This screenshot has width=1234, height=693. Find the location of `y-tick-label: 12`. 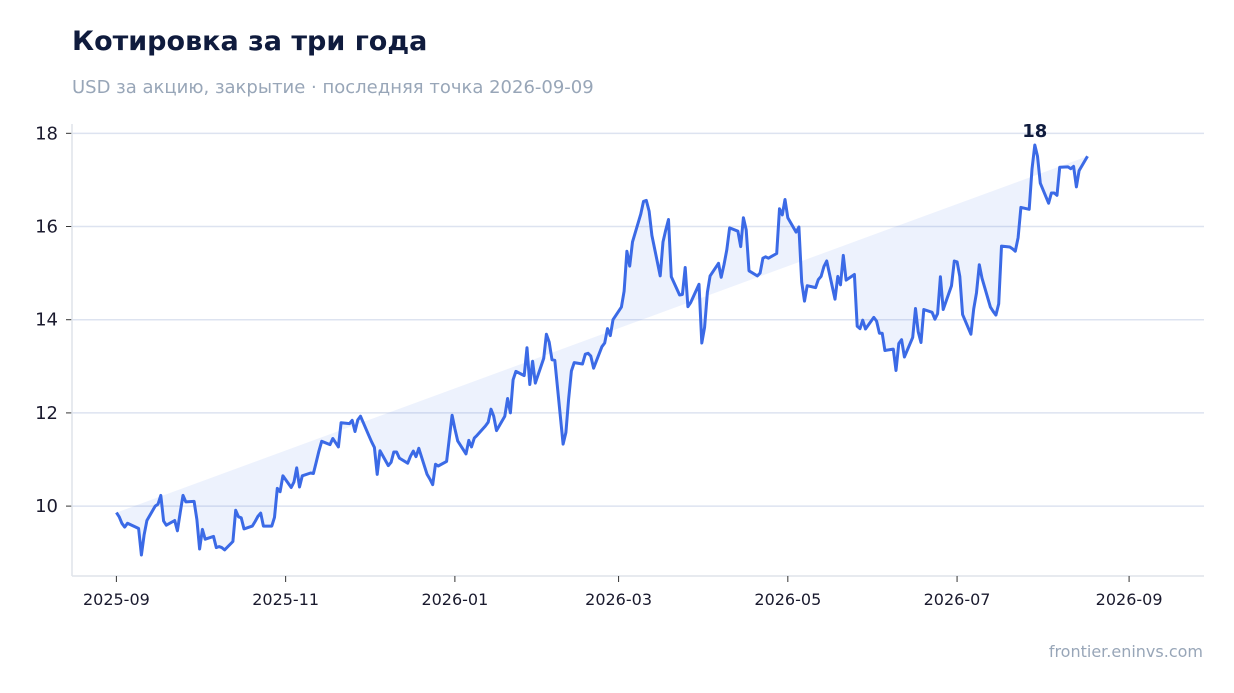

y-tick-label: 12 is located at coordinates (46, 413).